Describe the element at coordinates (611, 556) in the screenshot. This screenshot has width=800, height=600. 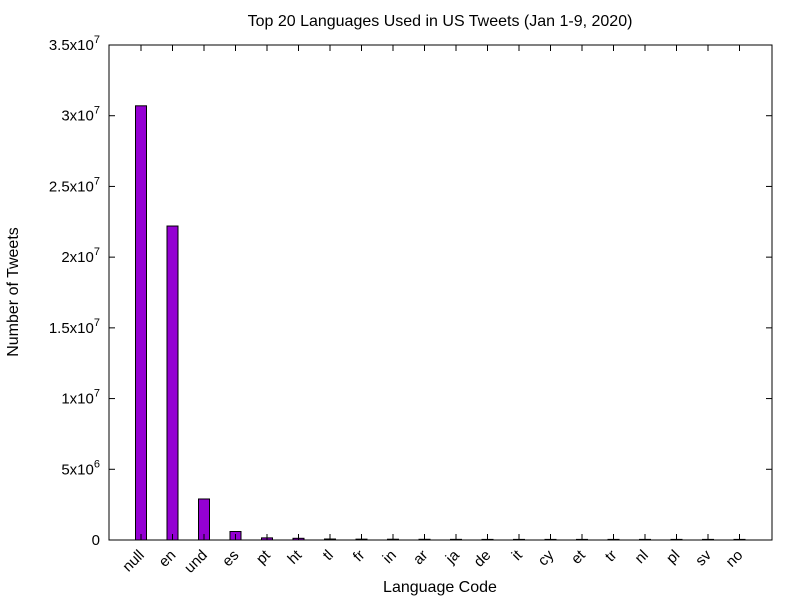
I see `x-tick-label: tr` at that location.